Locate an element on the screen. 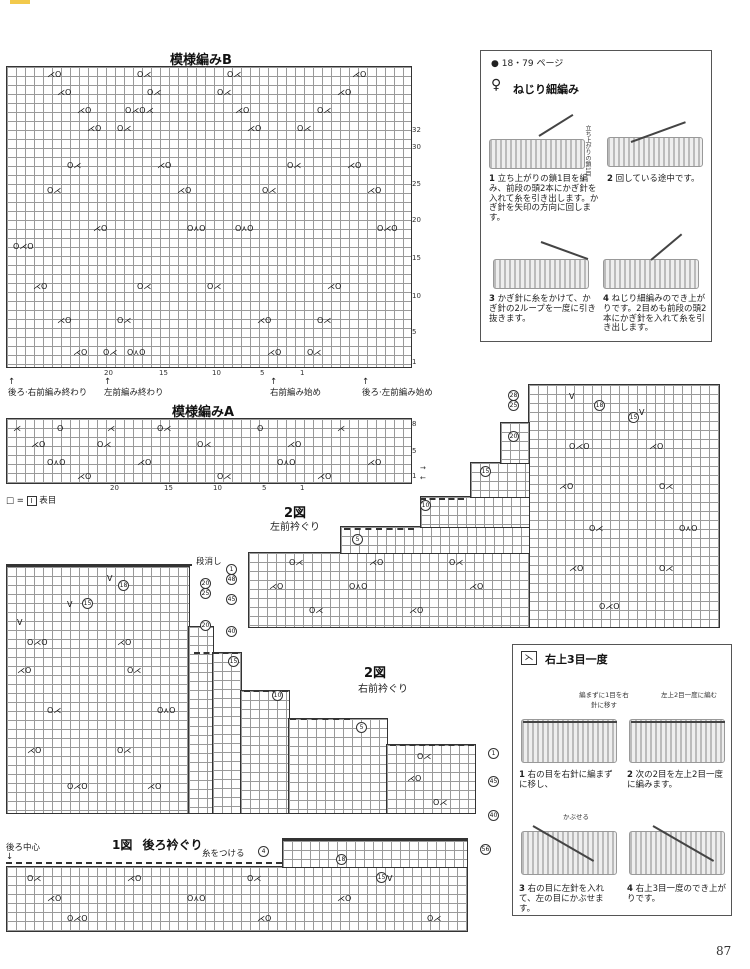  step-num: 3 is located at coordinates (492, 299).